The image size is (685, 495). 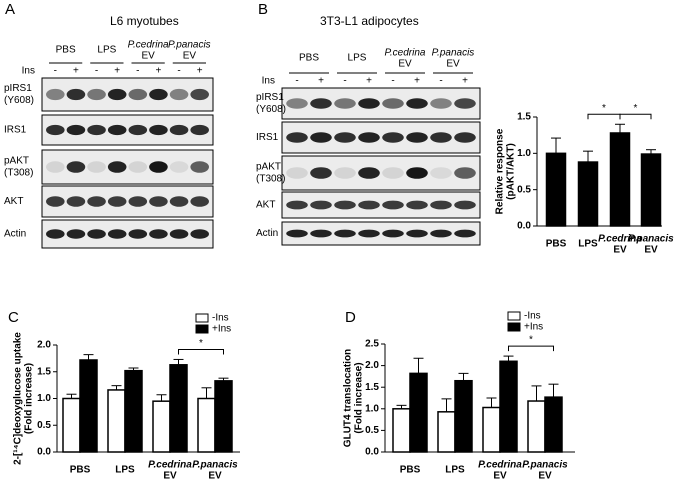 What do you see at coordinates (148, 50) in the screenshot?
I see `group-label: P.cedrina EV` at bounding box center [148, 50].